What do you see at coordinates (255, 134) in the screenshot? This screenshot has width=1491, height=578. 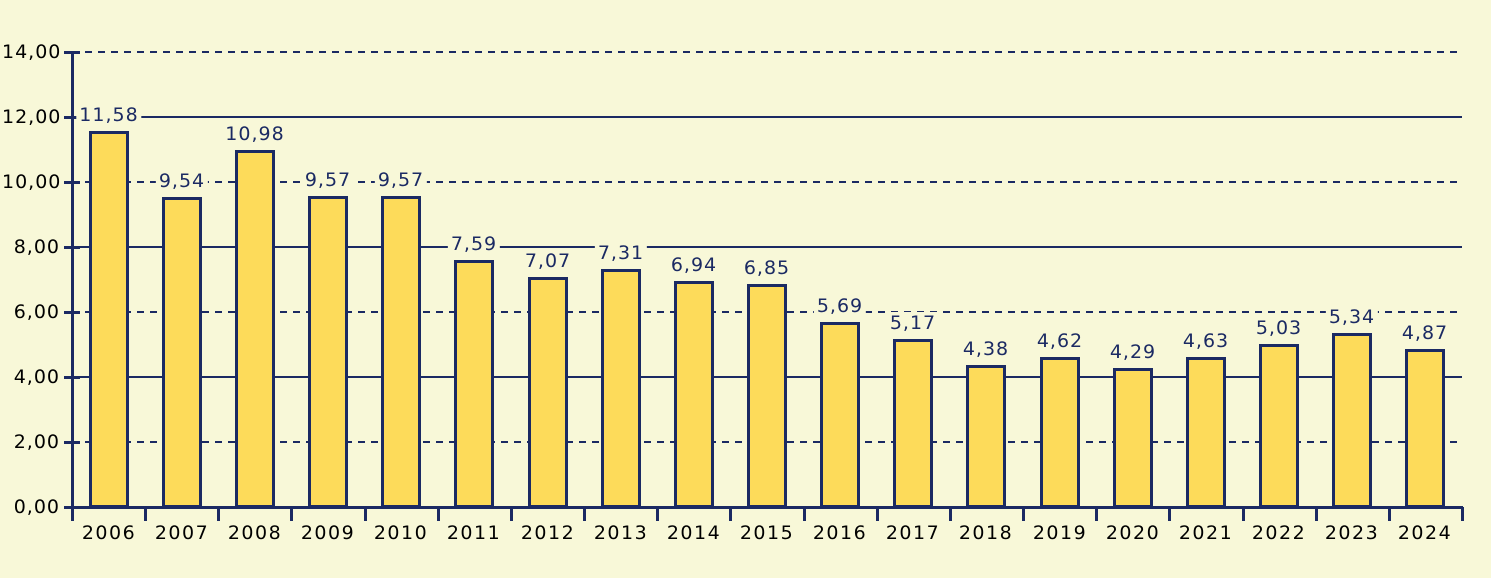 I see `bar-value-label: 10,98` at bounding box center [255, 134].